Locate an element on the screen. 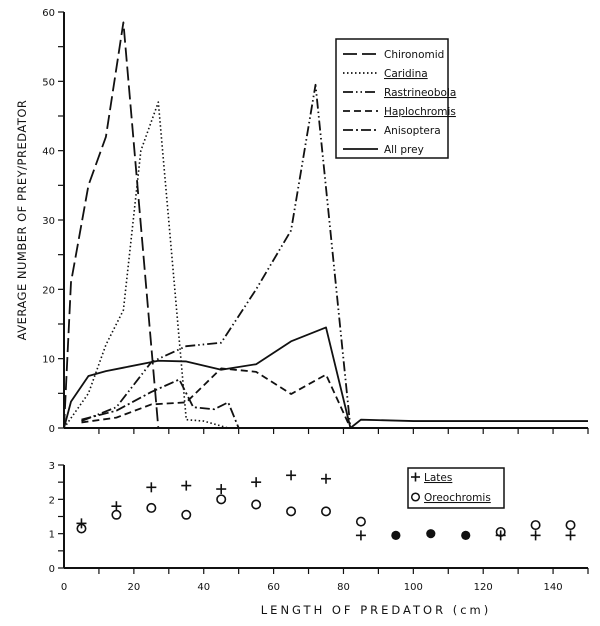 The height and width of the screenshot is (626, 600). x-tick-label: 0 is located at coordinates (64, 587).